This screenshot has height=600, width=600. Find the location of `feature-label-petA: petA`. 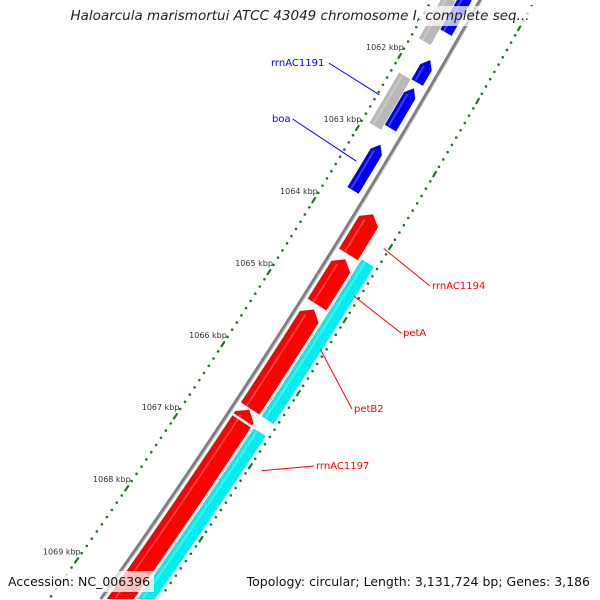

feature-label-petA: petA is located at coordinates (414, 333).